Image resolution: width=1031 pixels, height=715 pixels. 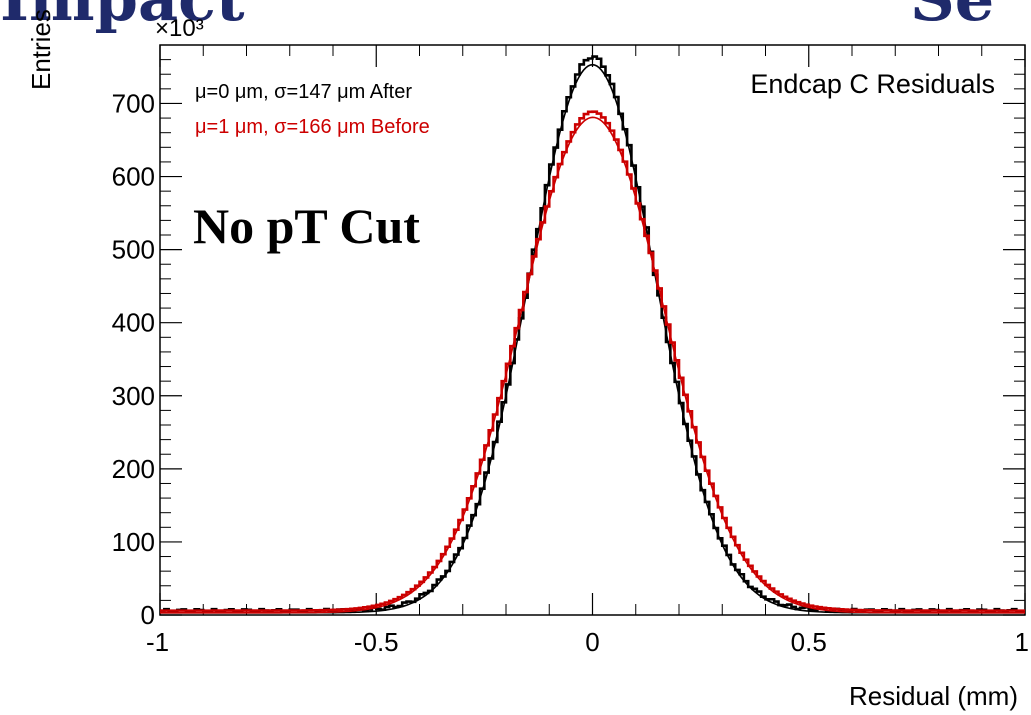 I want to click on x-tick-label: -0.5, so click(x=376, y=642).